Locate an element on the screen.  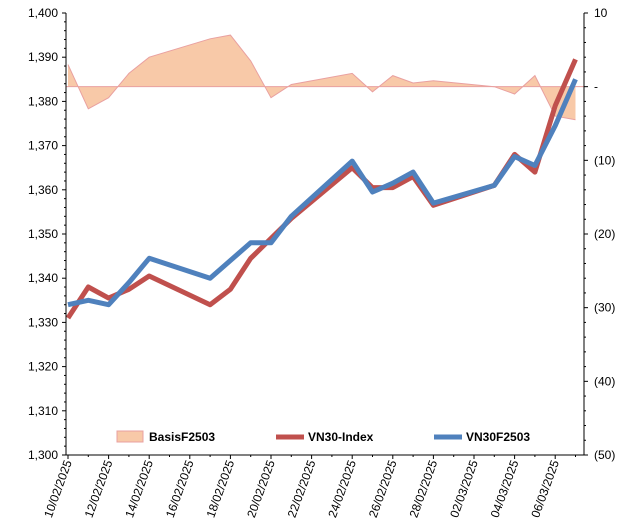
basis-area-edge is located at coordinates (321, 77).